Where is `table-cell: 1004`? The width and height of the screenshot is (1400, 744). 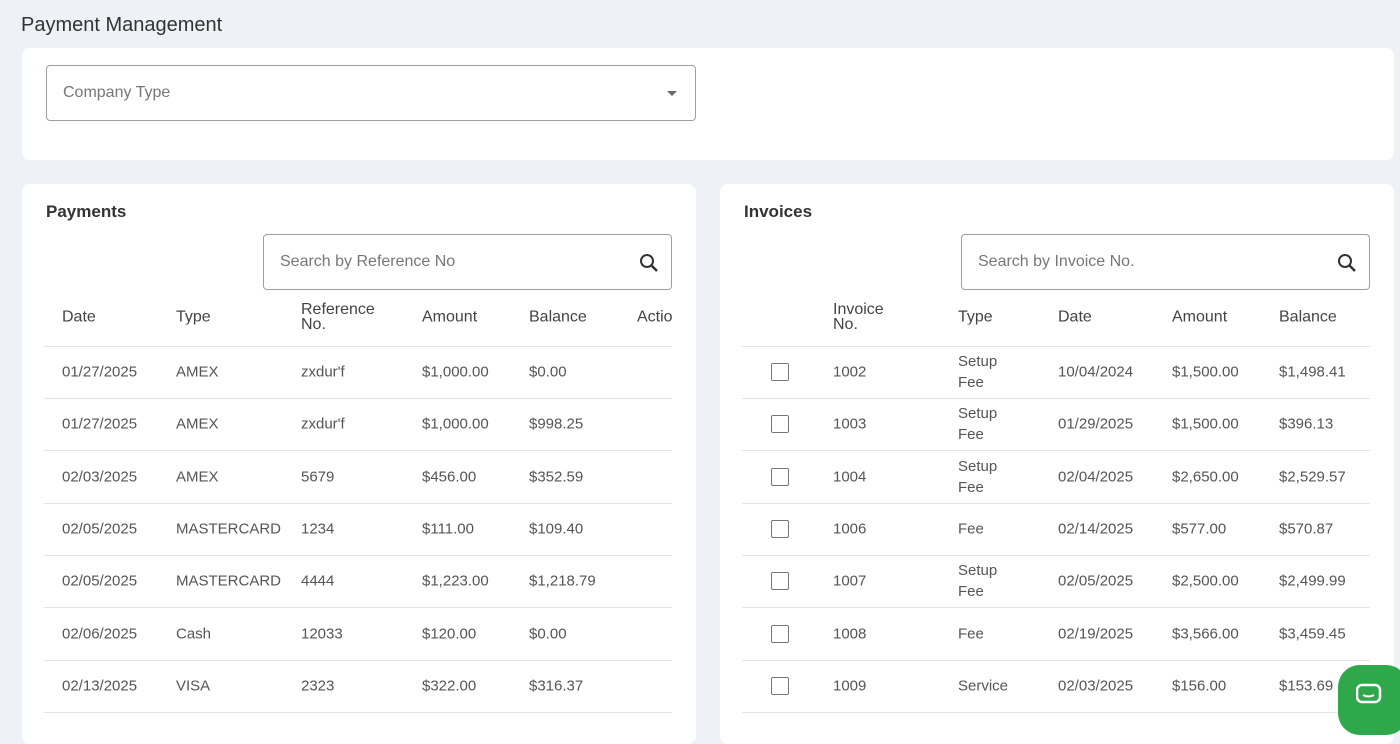 table-cell: 1004 is located at coordinates (850, 477).